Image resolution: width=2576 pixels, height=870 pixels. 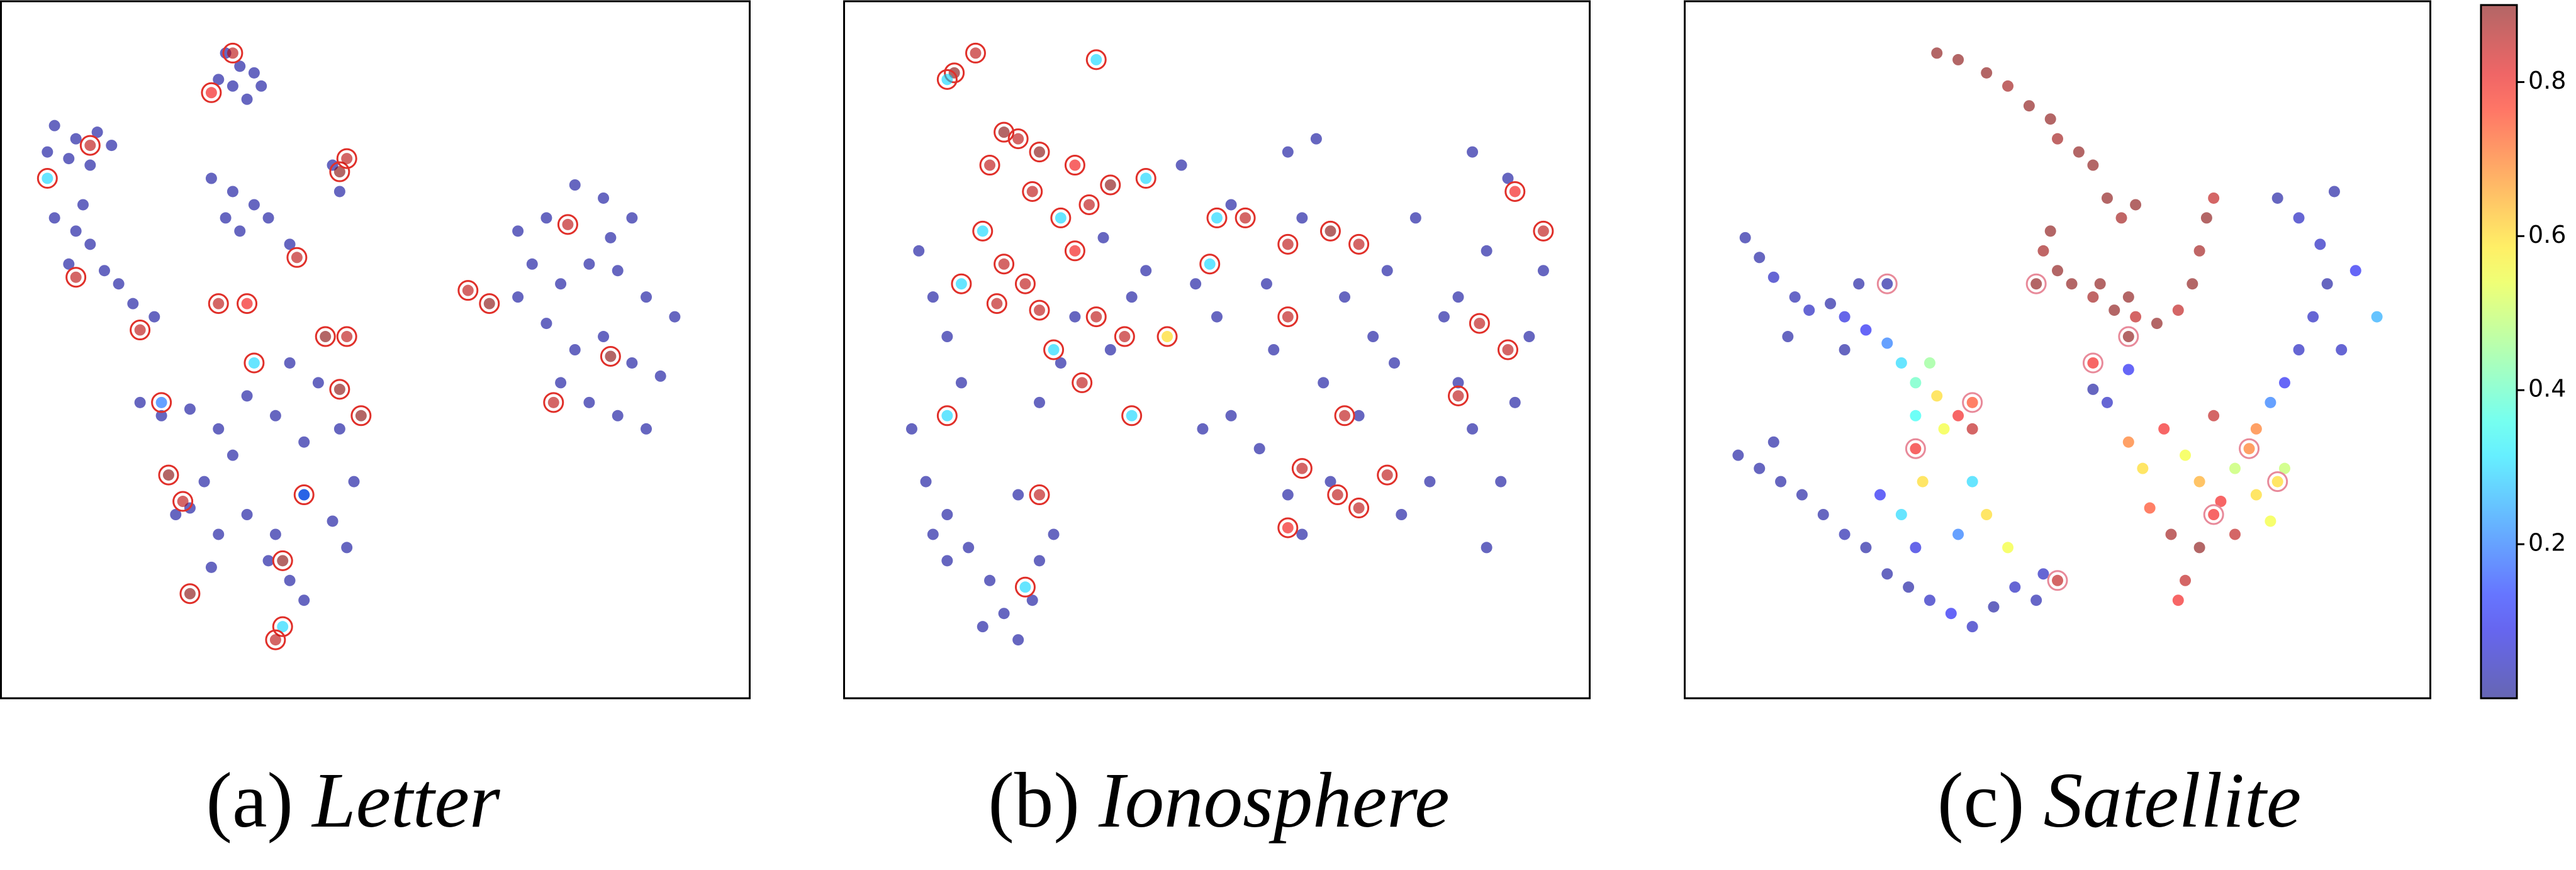 I want to click on caption-prefix: (c), so click(x=1981, y=801).